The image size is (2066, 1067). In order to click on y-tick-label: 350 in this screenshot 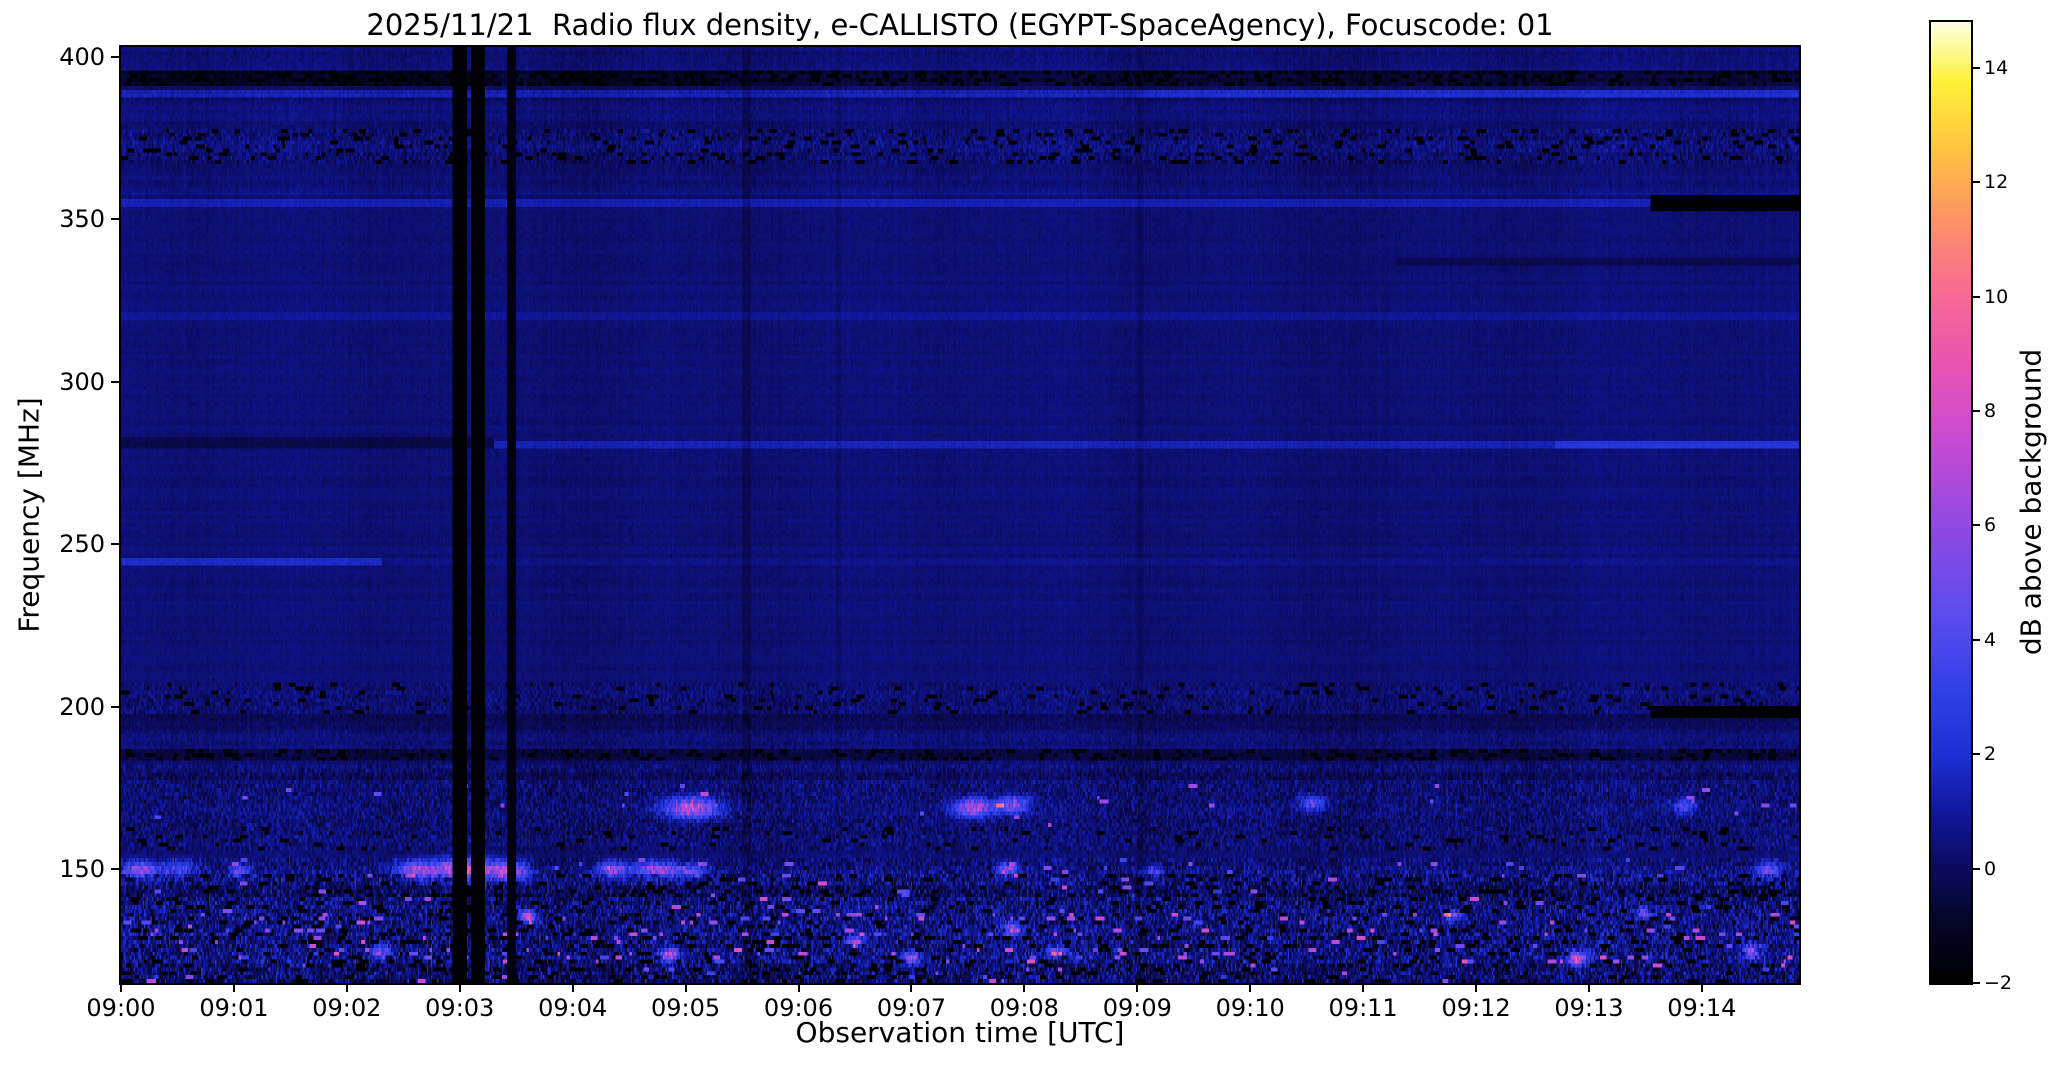, I will do `click(82, 219)`.